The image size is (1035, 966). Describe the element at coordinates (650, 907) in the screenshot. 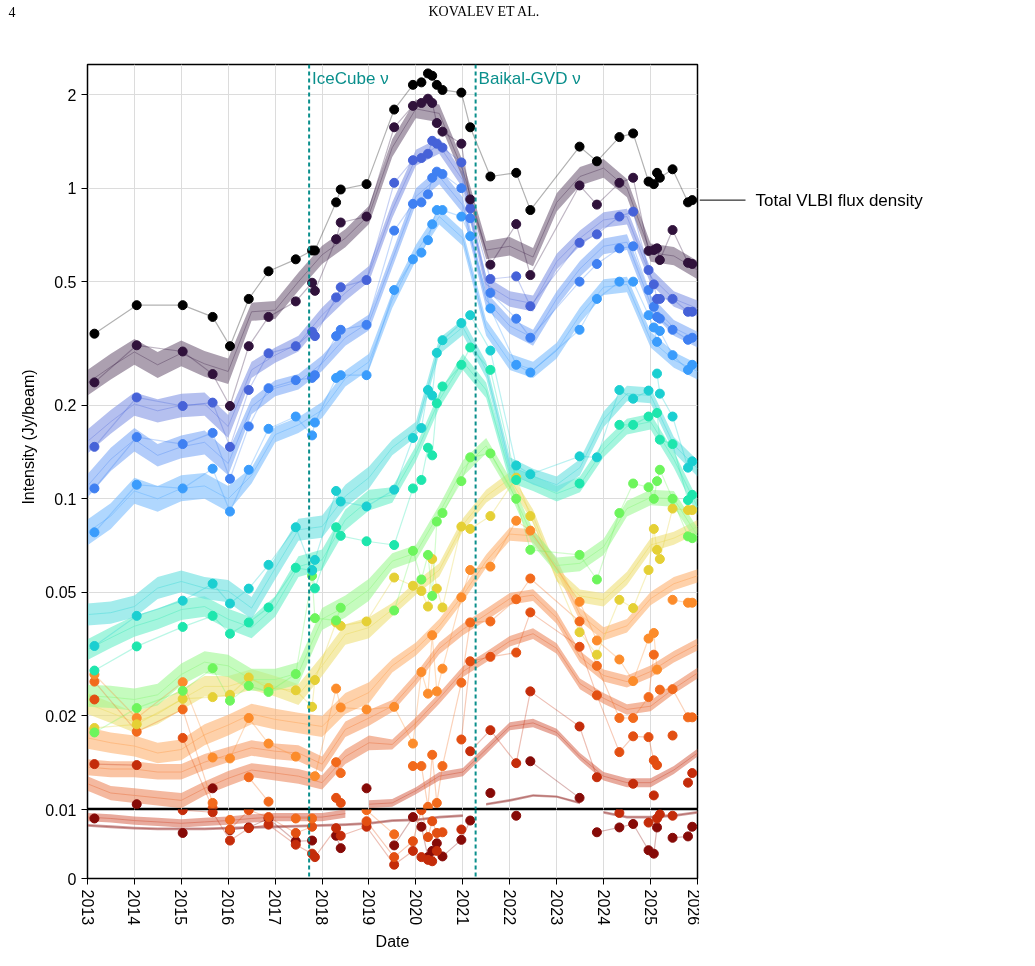

I see `x-tick-label: 2025` at that location.